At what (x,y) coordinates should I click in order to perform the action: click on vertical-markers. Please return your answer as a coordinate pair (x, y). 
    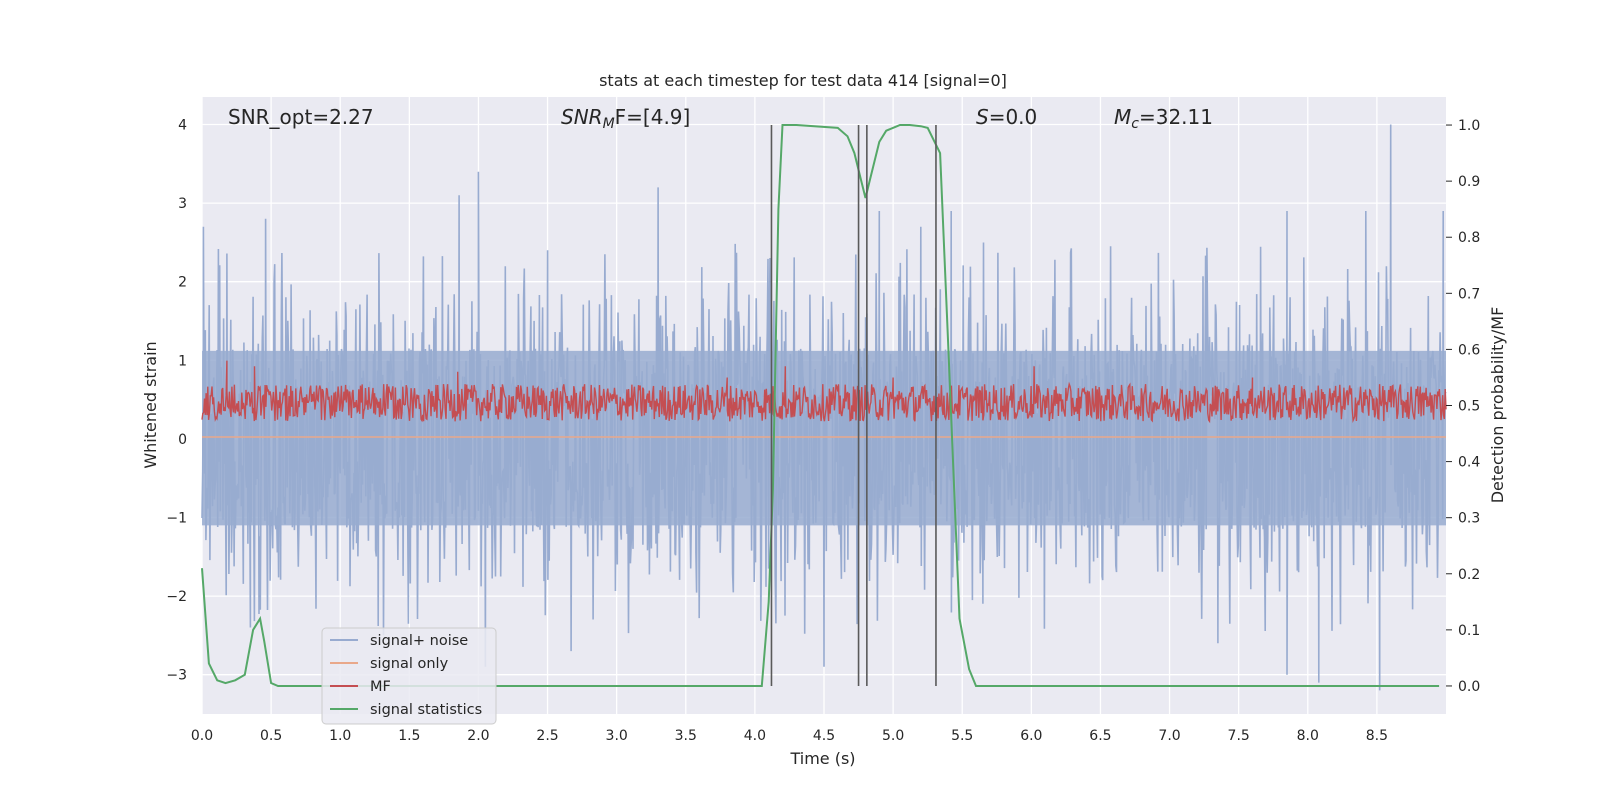
    Looking at the image, I should click on (853, 405).